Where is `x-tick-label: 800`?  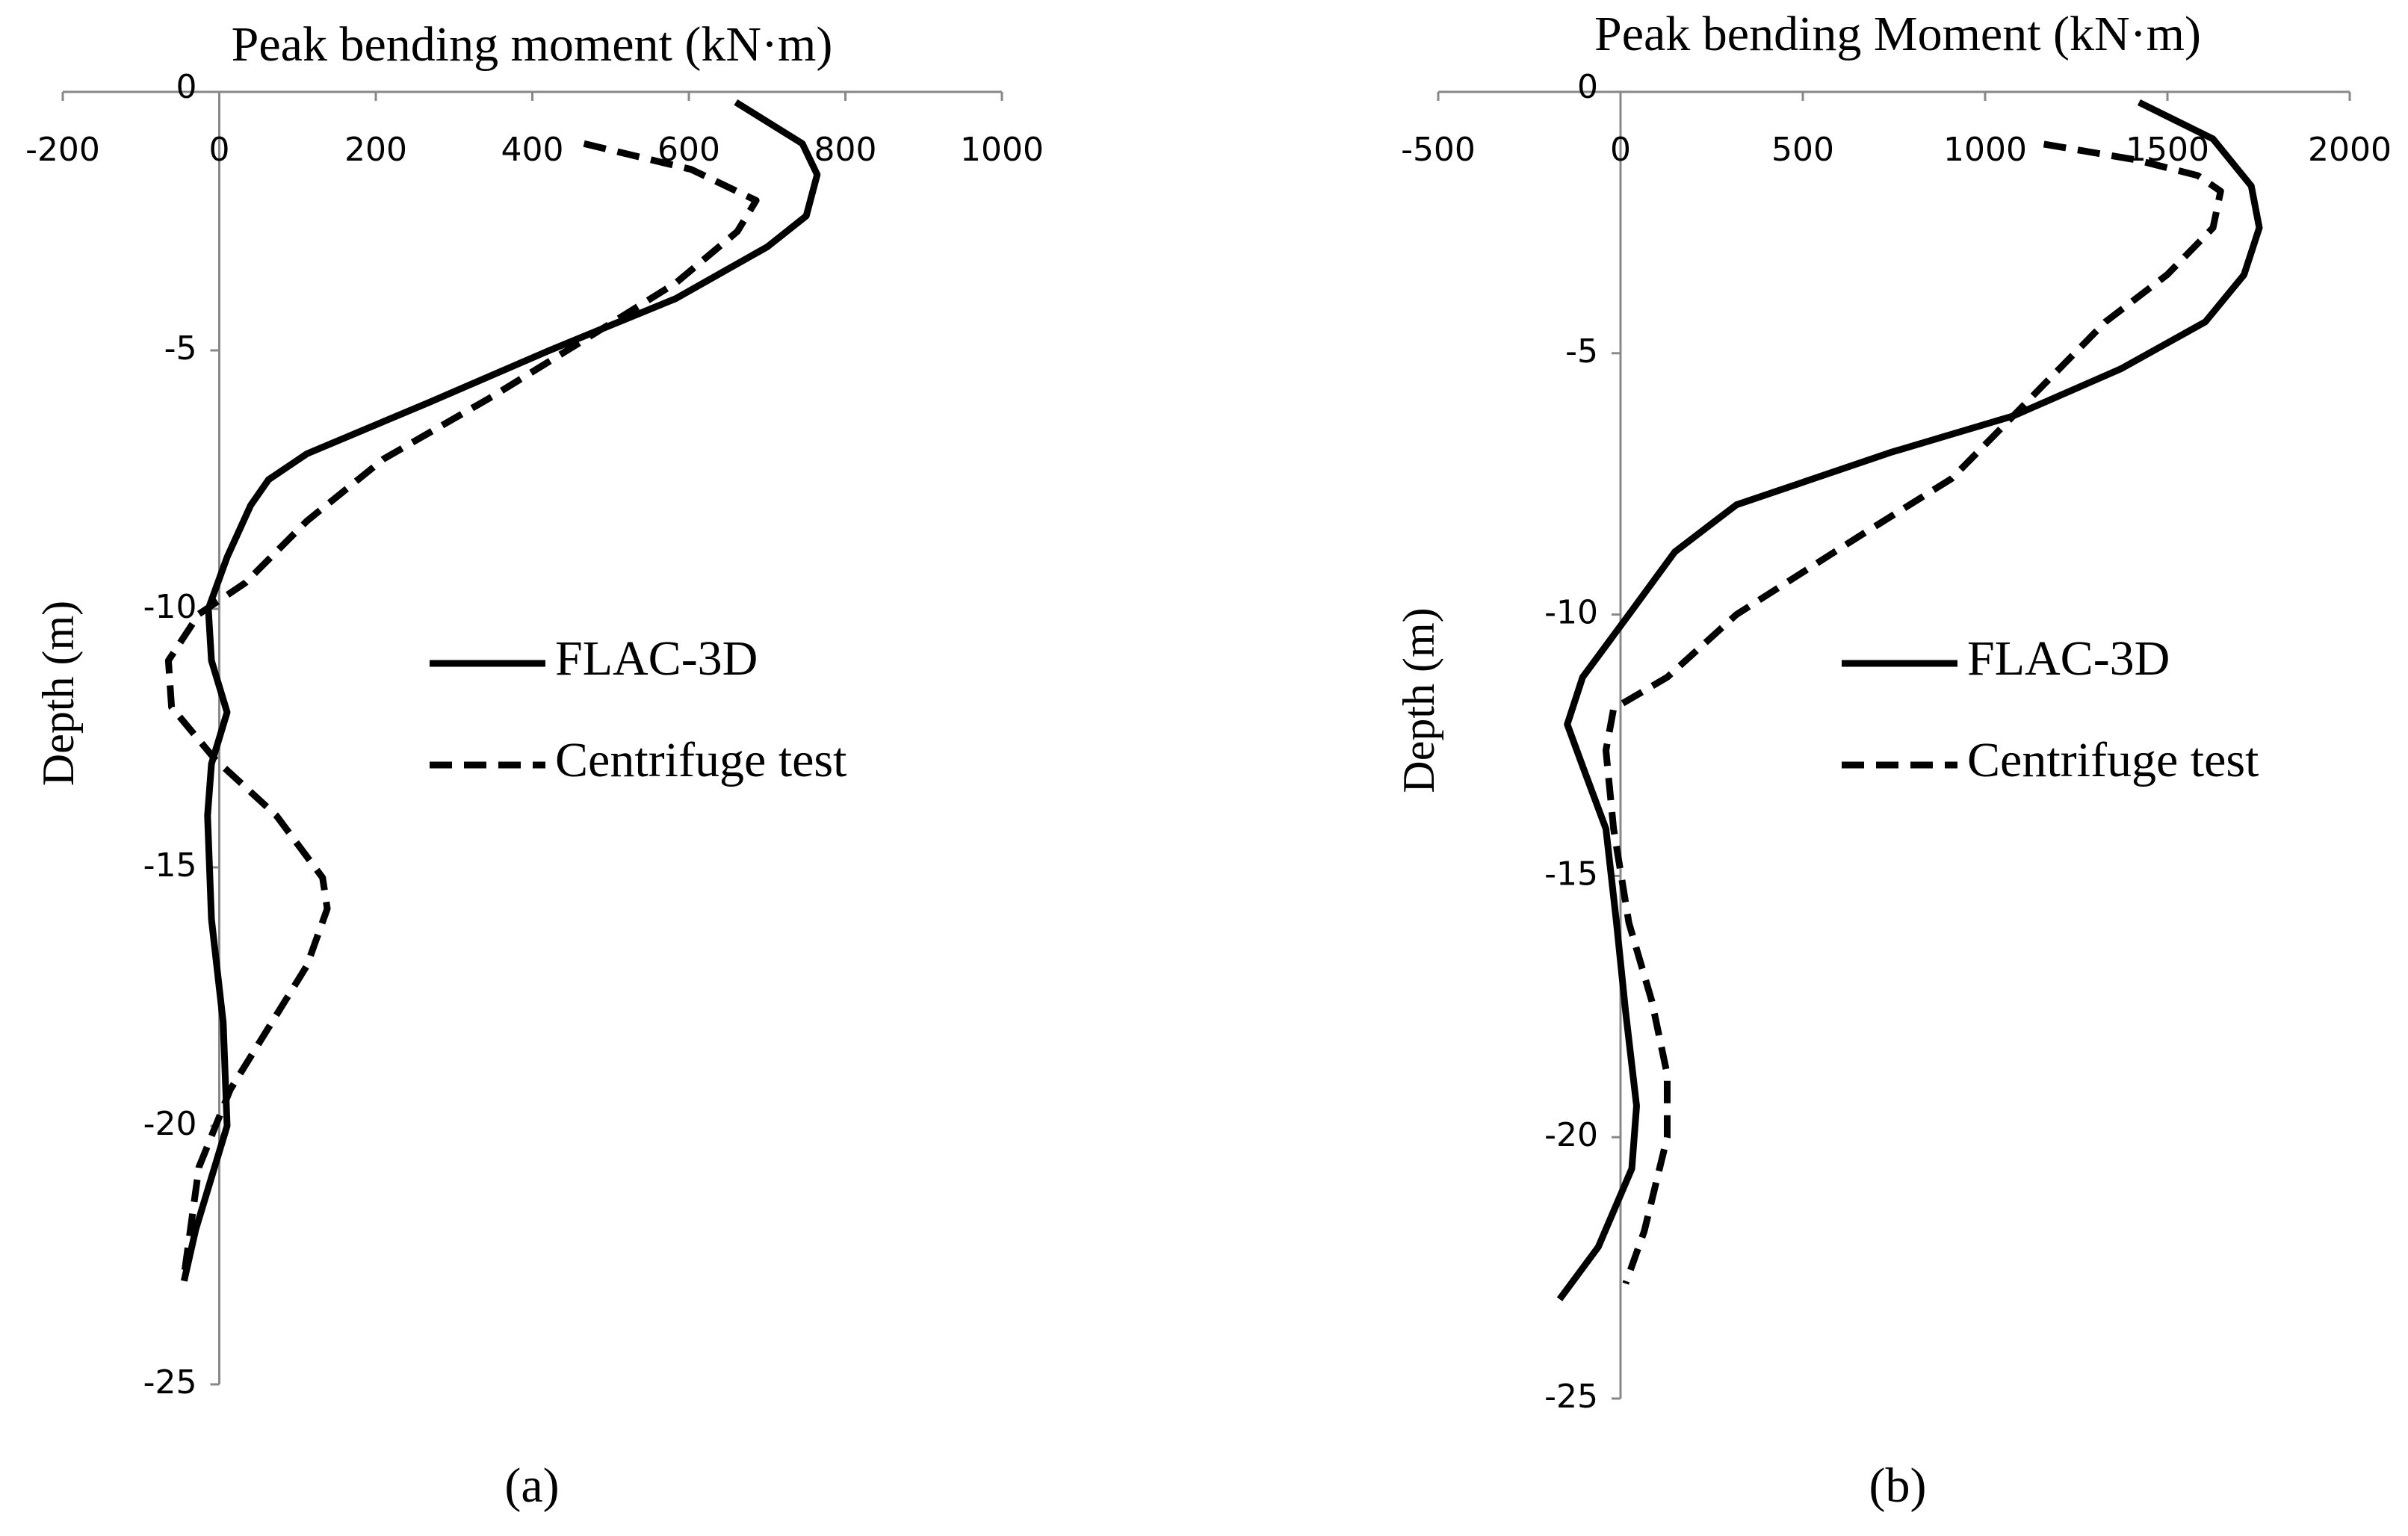
x-tick-label: 800 is located at coordinates (846, 150).